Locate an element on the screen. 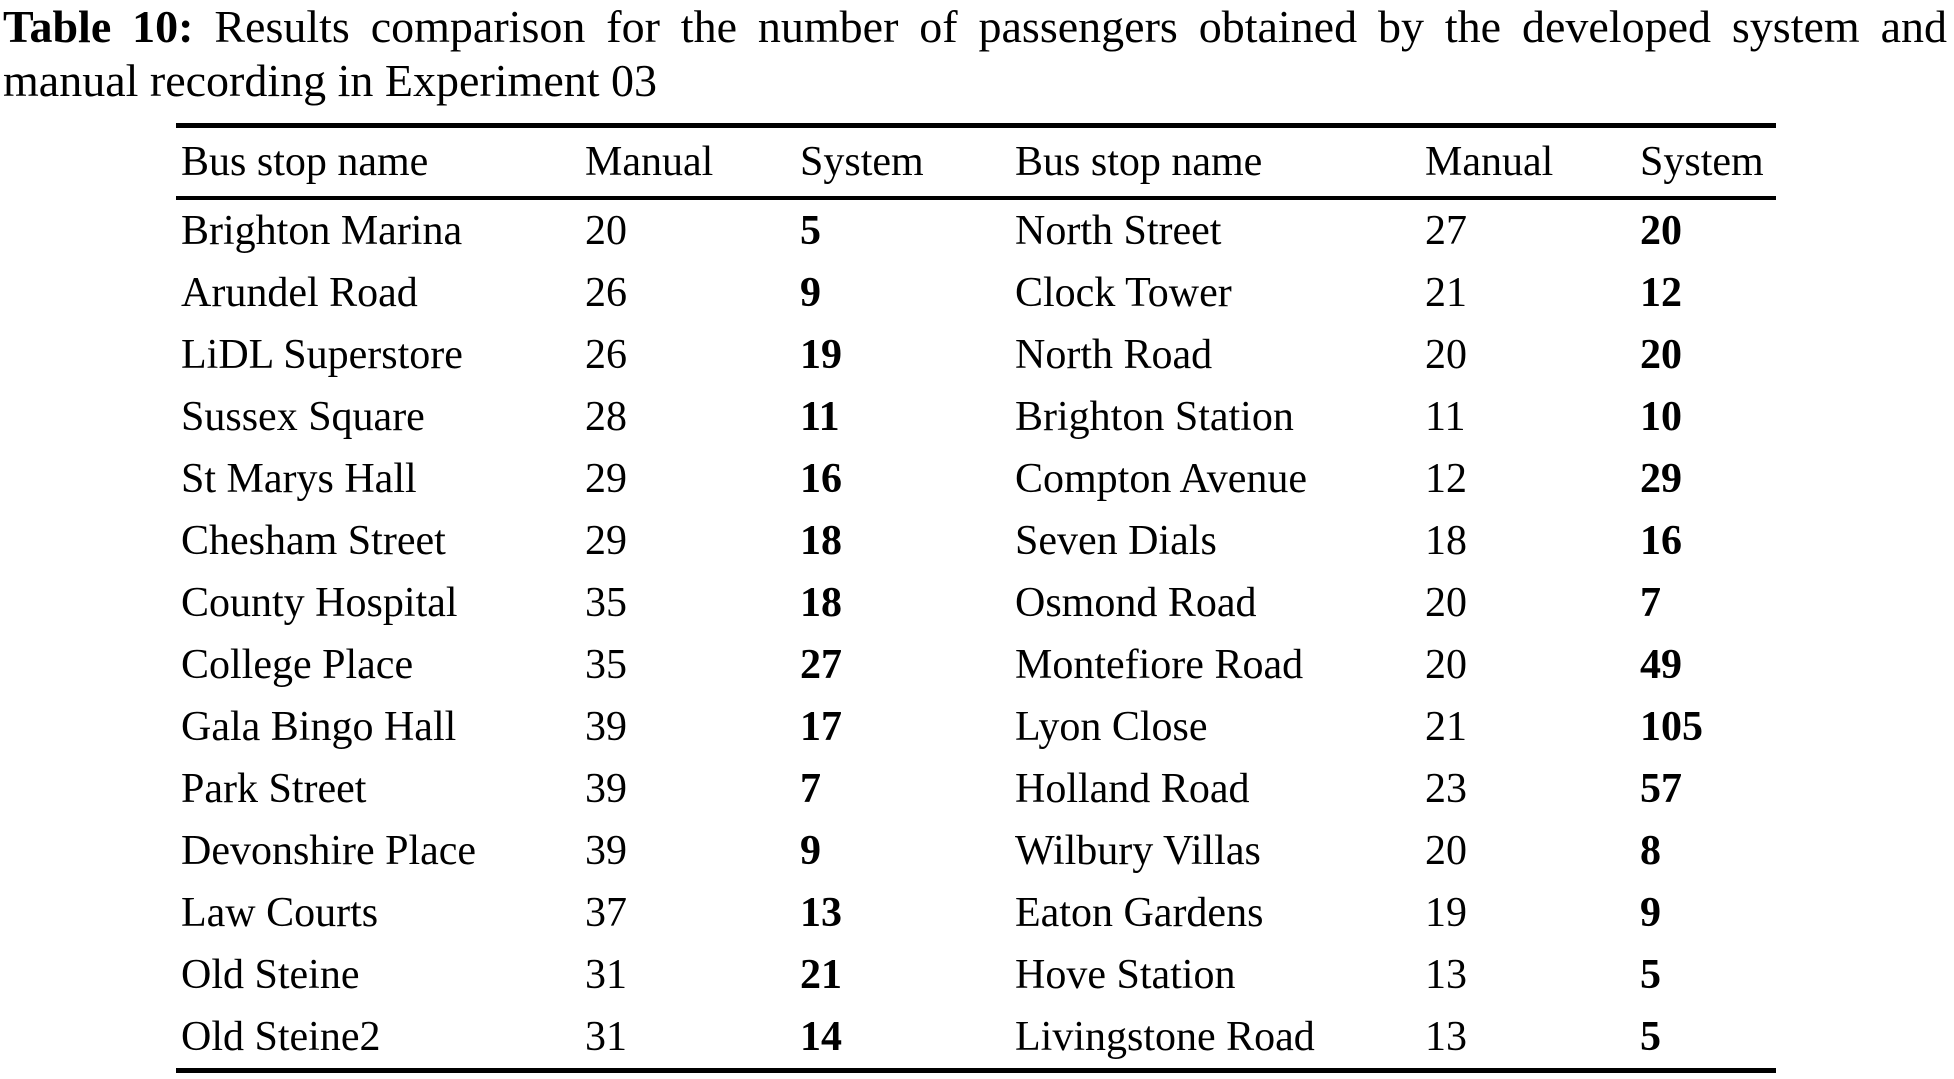  table-row: Arundel Road 26 9 Clock Tower 21 12 is located at coordinates (976, 293).